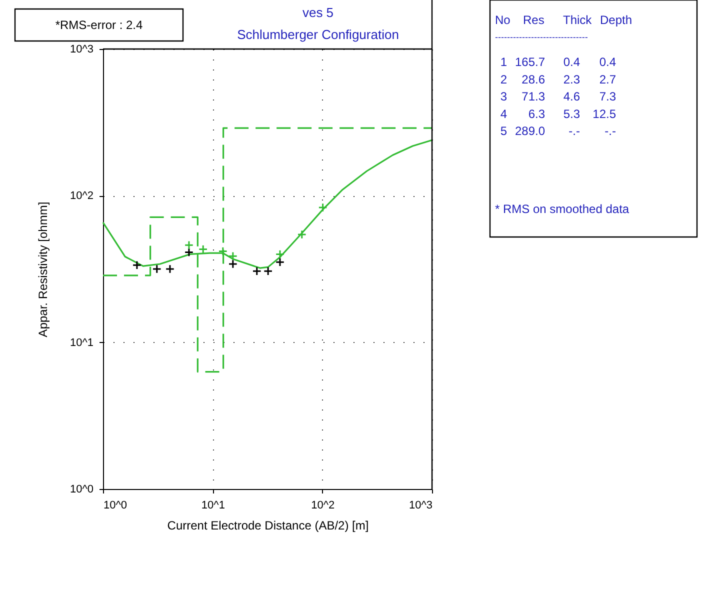  What do you see at coordinates (558, 97) in the screenshot?
I see `text: 3 71.3 4.6 7.3` at bounding box center [558, 97].